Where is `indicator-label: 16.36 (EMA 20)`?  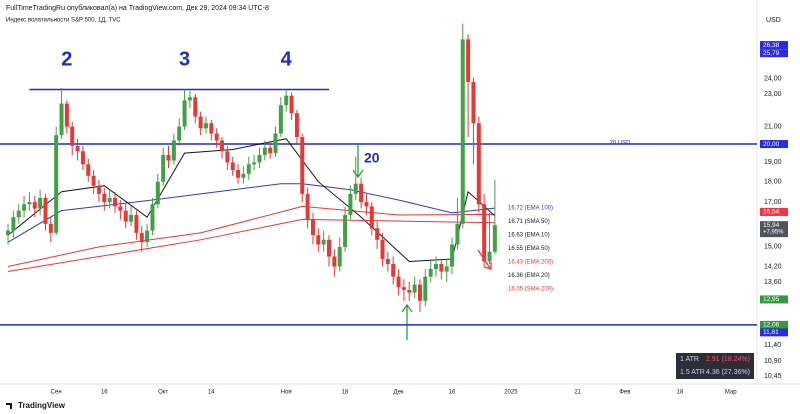
indicator-label: 16.36 (EMA 20) is located at coordinates (529, 276).